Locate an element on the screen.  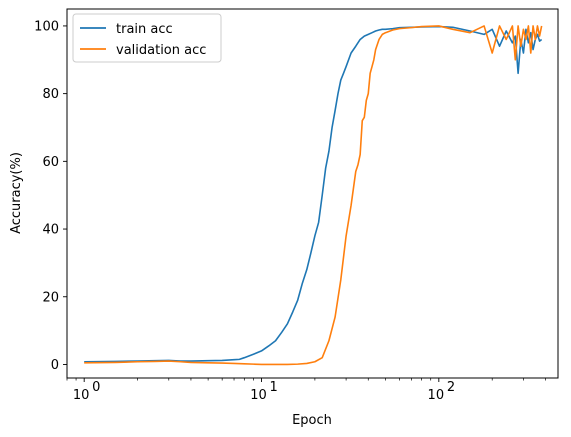
y-tick-label: 40 is located at coordinates (50, 230).